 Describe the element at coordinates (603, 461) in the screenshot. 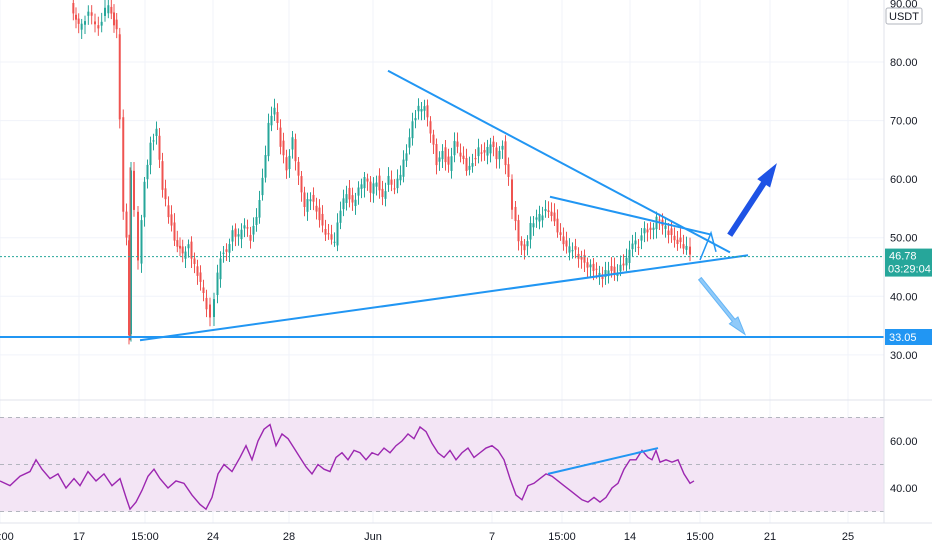

I see `rsi-divergence-line` at that location.